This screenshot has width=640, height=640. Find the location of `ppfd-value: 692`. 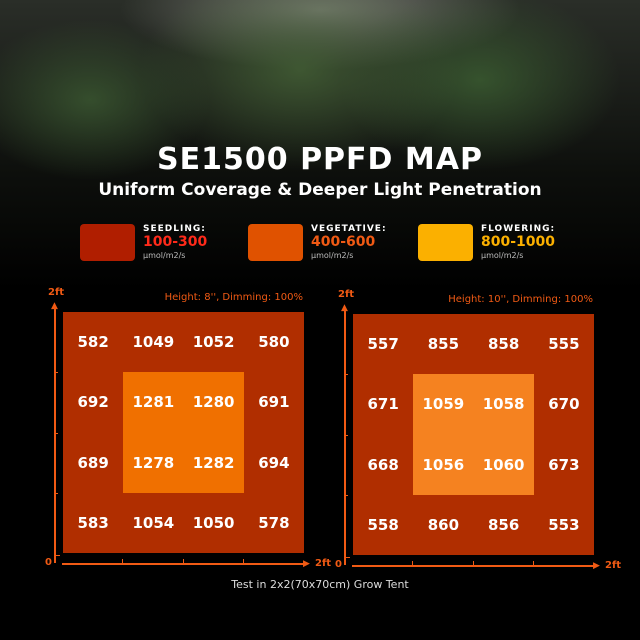

ppfd-value: 692 is located at coordinates (93, 402).